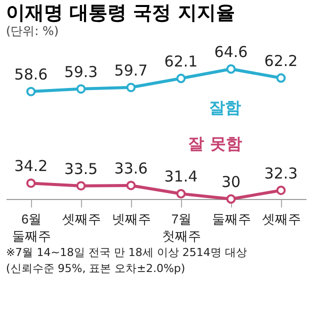 This screenshot has width=326, height=335. What do you see at coordinates (181, 61) in the screenshot?
I see `data-label: 62.1` at bounding box center [181, 61].